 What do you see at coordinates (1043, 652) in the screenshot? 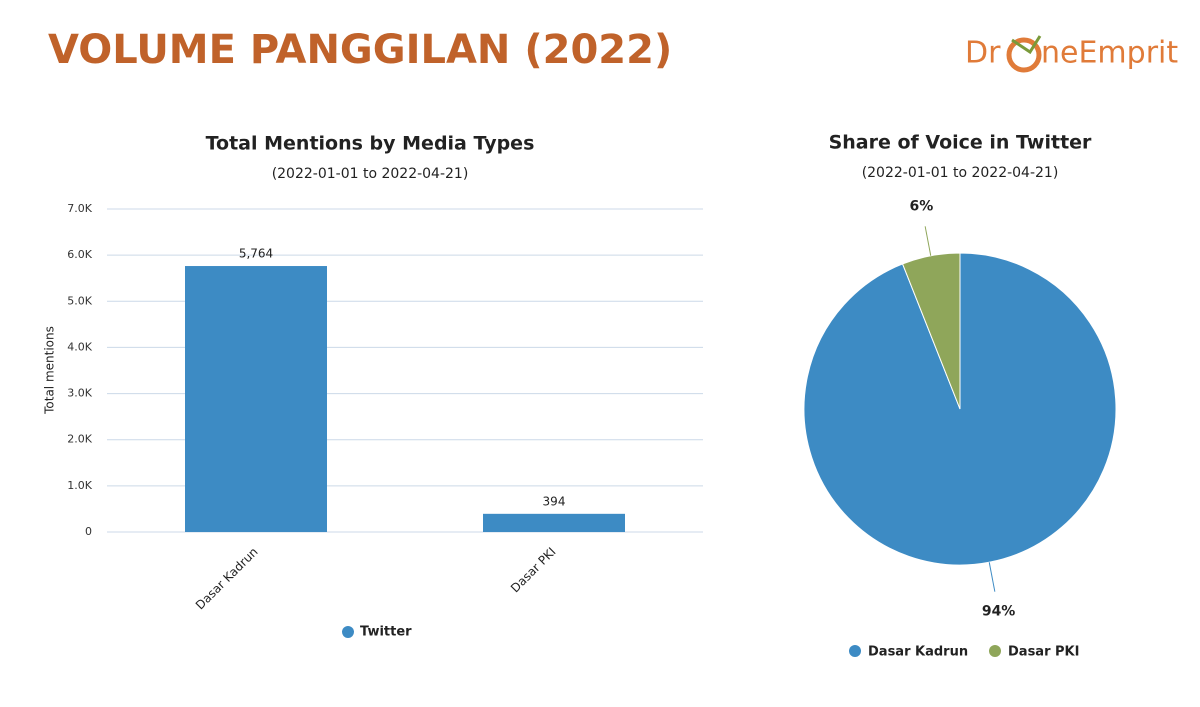
I see `legend-label: Dasar PKI` at bounding box center [1043, 652].